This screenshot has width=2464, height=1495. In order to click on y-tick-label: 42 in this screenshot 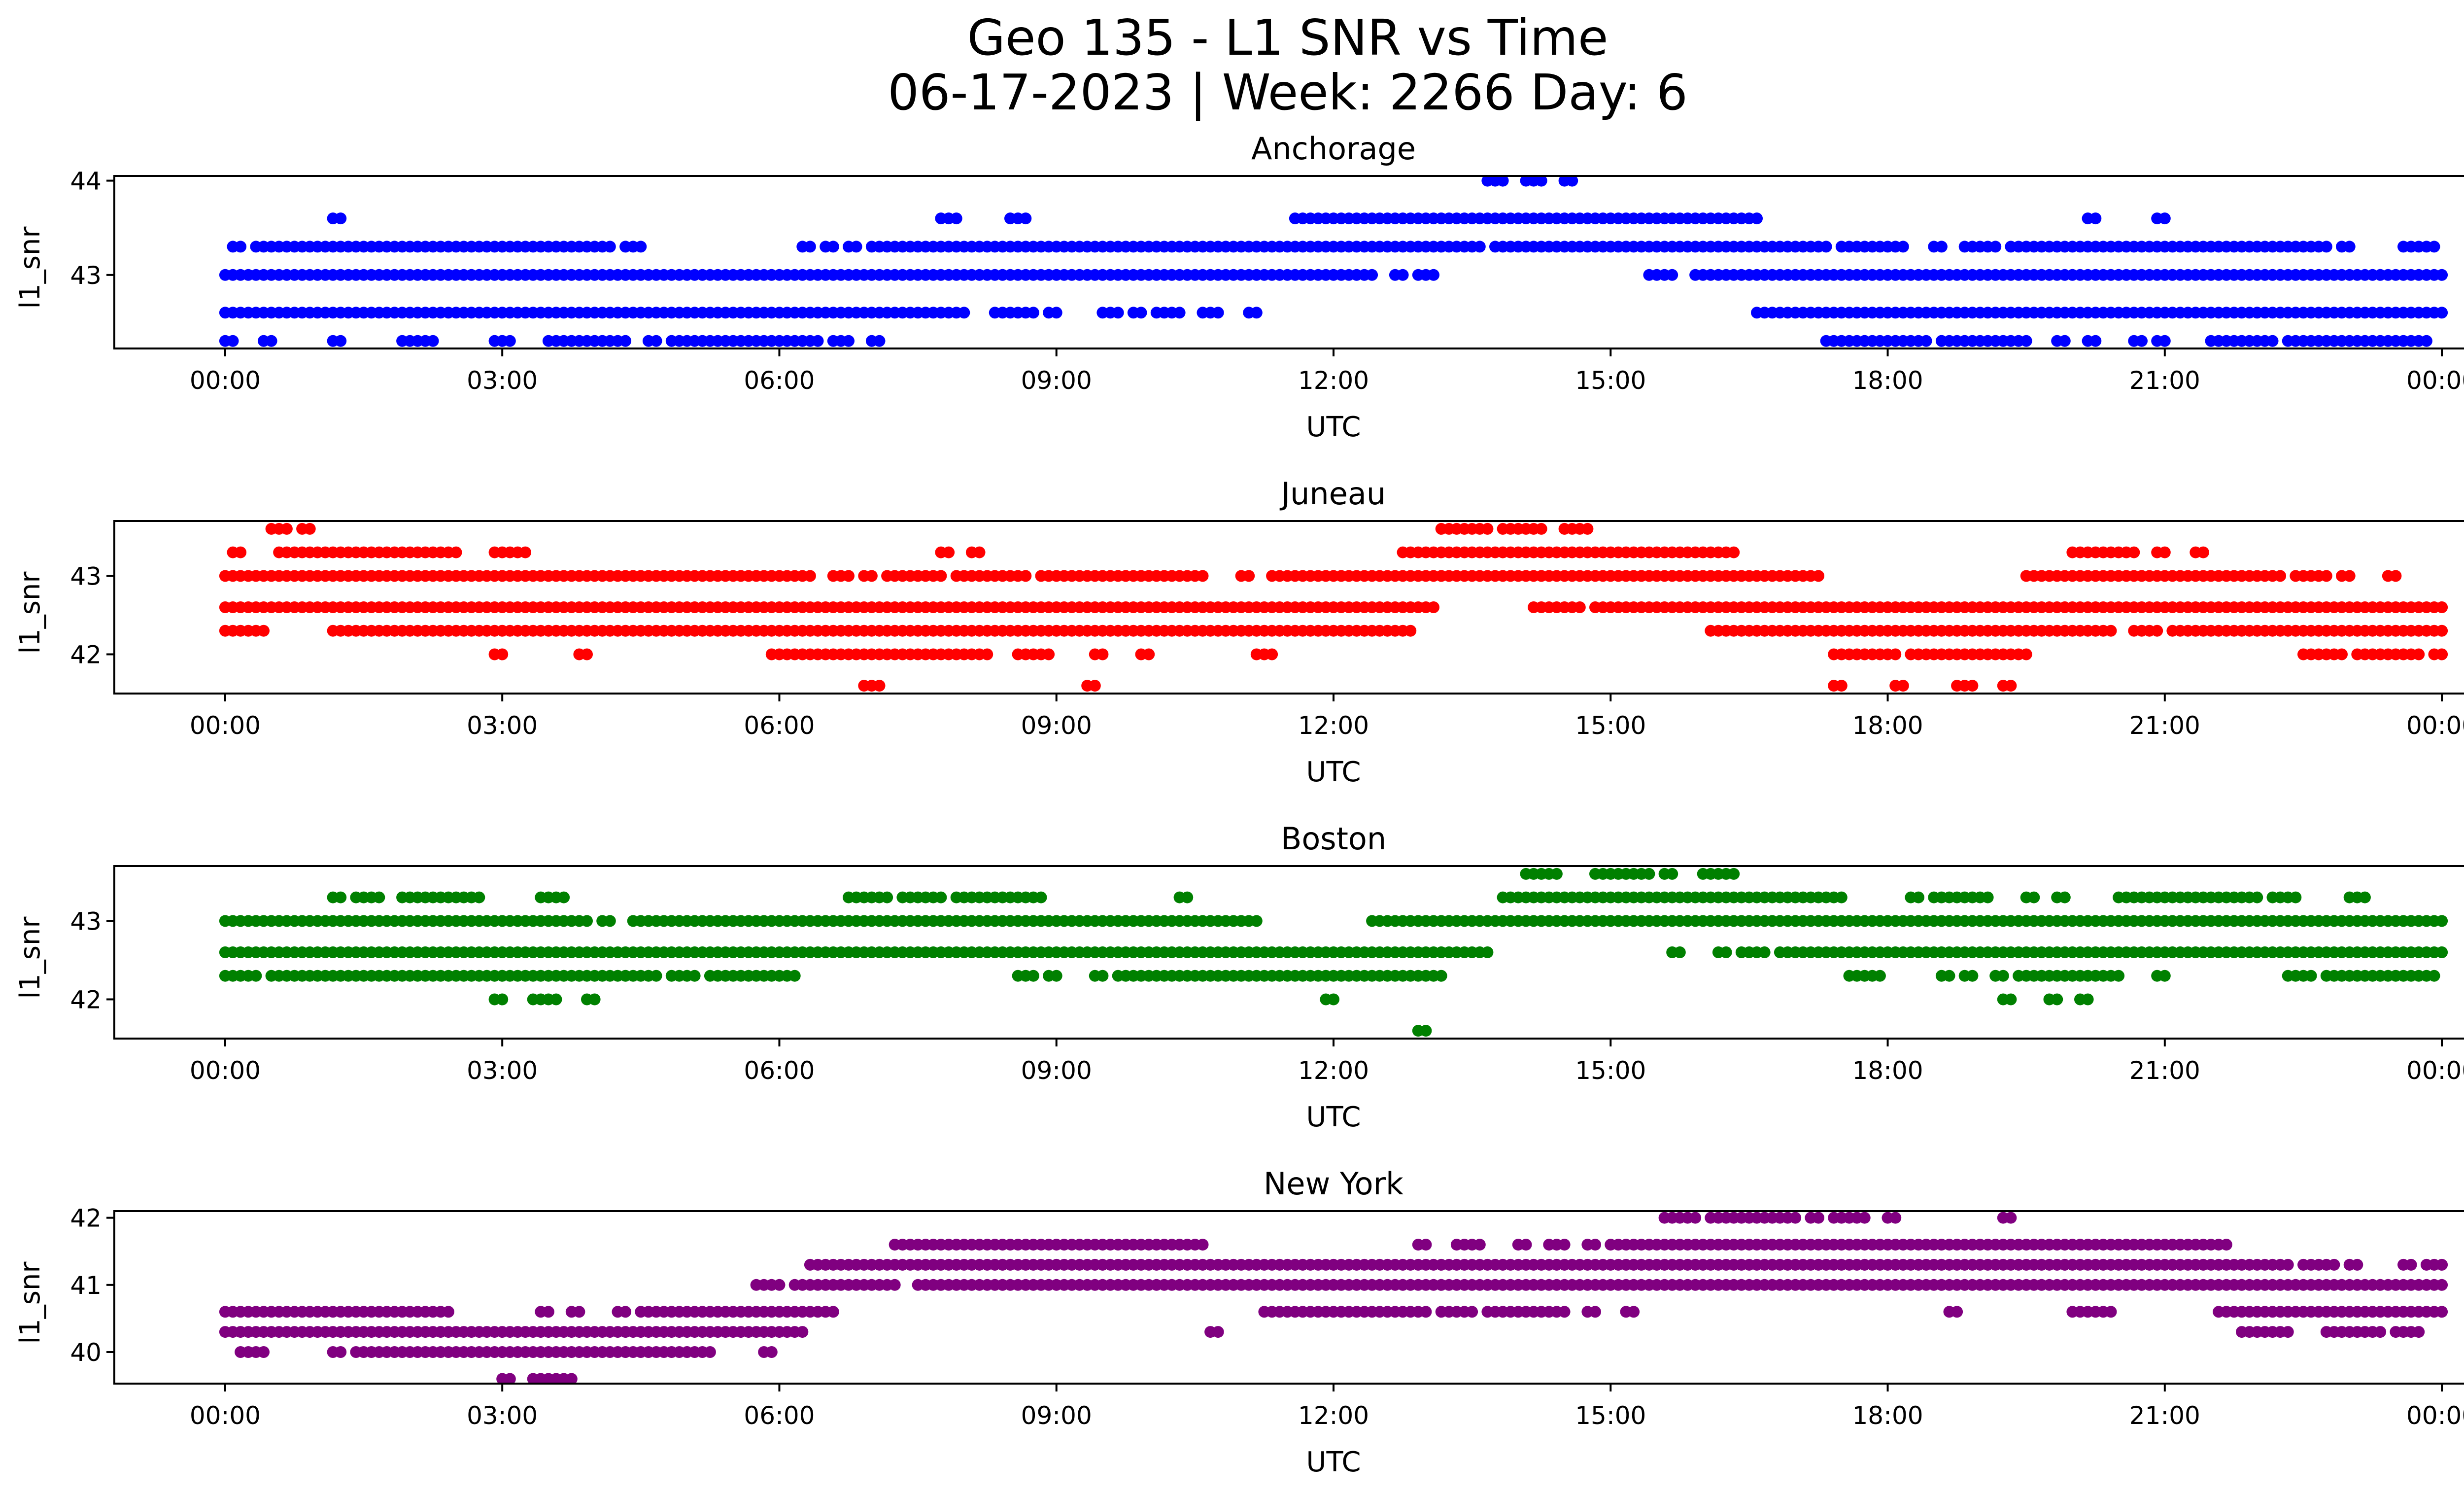, I will do `click(86, 1218)`.